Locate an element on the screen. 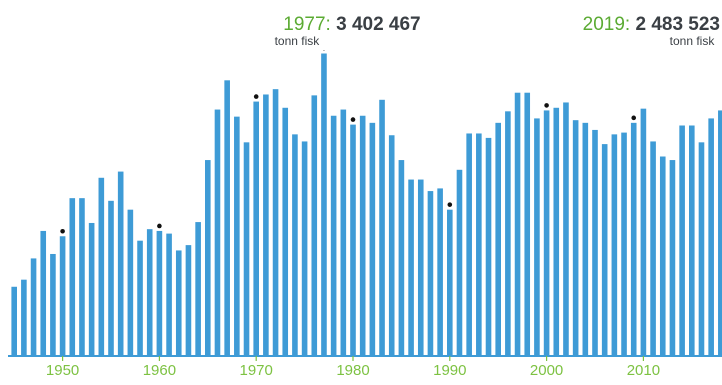 This screenshot has width=722, height=385. bar-1998 is located at coordinates (527, 224).